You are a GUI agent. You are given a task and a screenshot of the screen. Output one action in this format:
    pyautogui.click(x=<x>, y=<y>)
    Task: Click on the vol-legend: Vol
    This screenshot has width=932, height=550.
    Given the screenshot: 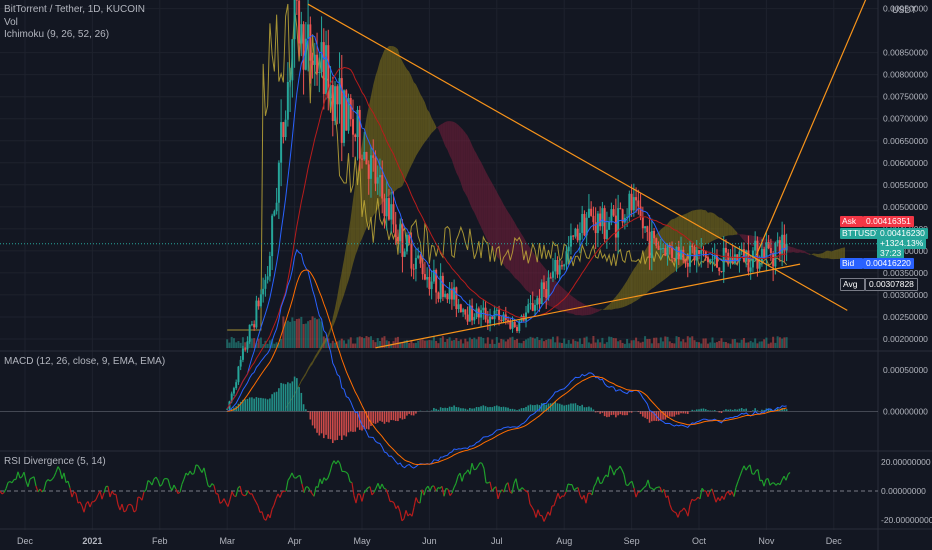 What is the action you would take?
    pyautogui.click(x=11, y=22)
    